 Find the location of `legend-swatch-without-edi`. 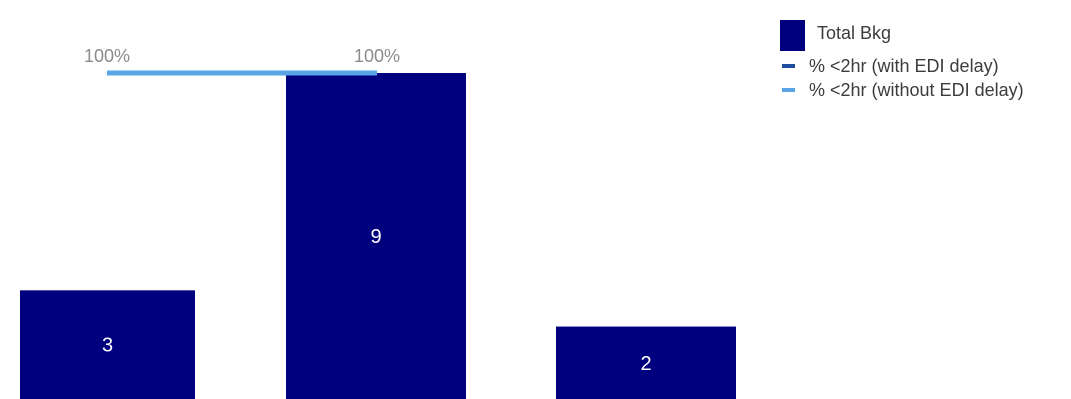

legend-swatch-without-edi is located at coordinates (788, 90).